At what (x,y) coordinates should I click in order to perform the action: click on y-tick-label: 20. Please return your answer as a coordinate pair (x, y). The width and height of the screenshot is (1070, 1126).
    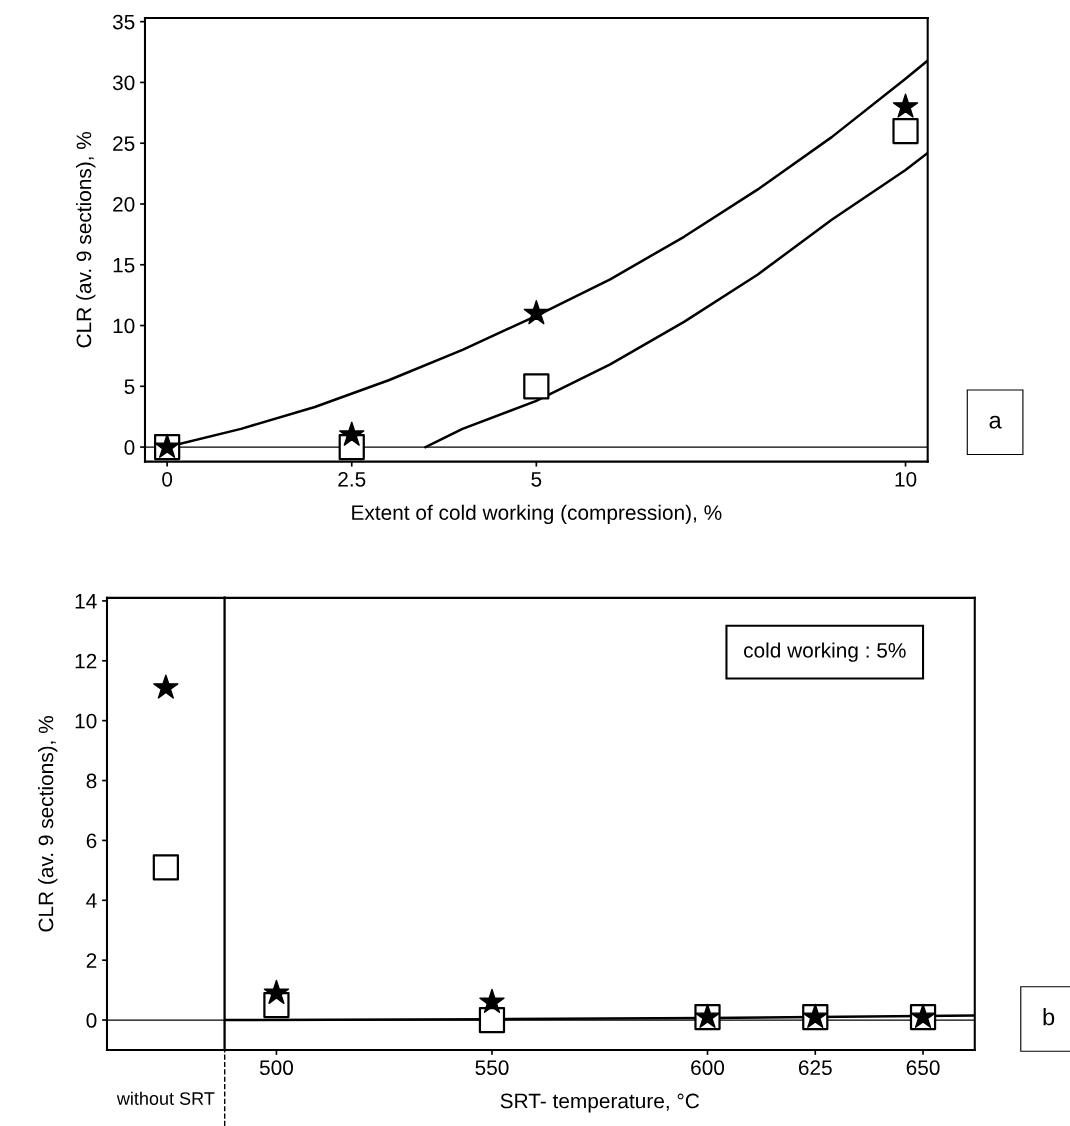
    Looking at the image, I should click on (124, 204).